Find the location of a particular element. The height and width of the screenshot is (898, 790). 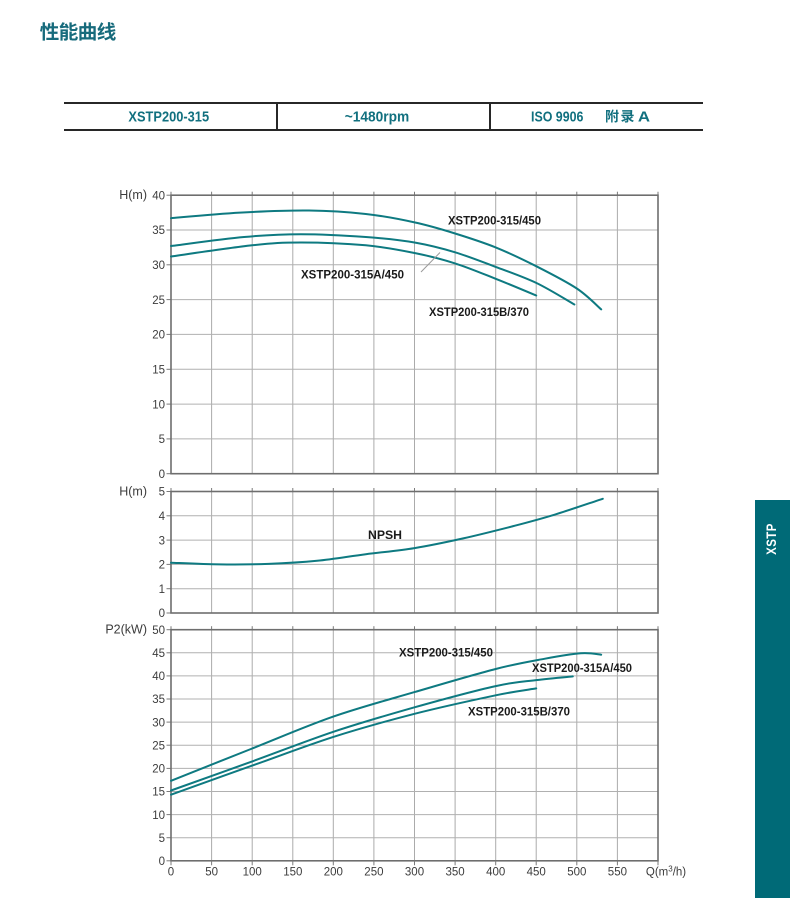

svg-text: ~1480rpm is located at coordinates (377, 117).